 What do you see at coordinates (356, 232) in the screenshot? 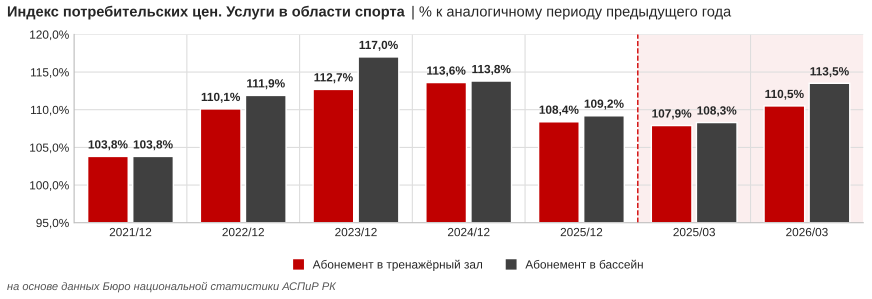
I see `x-tick-label: 2023/12` at bounding box center [356, 232].